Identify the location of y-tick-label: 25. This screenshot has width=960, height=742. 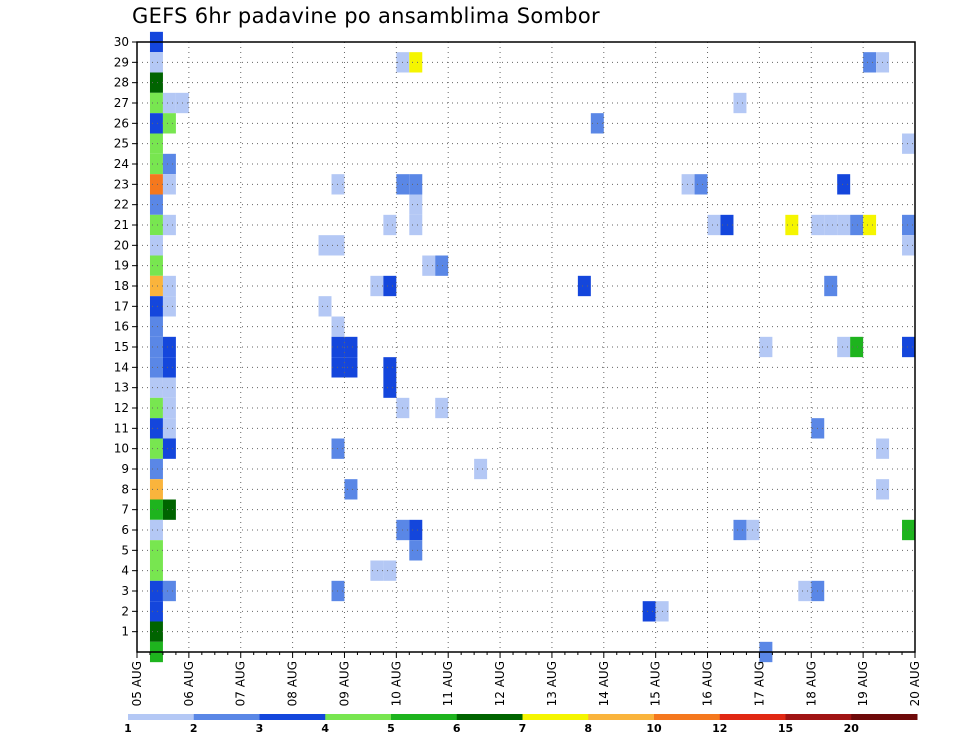
(121, 144).